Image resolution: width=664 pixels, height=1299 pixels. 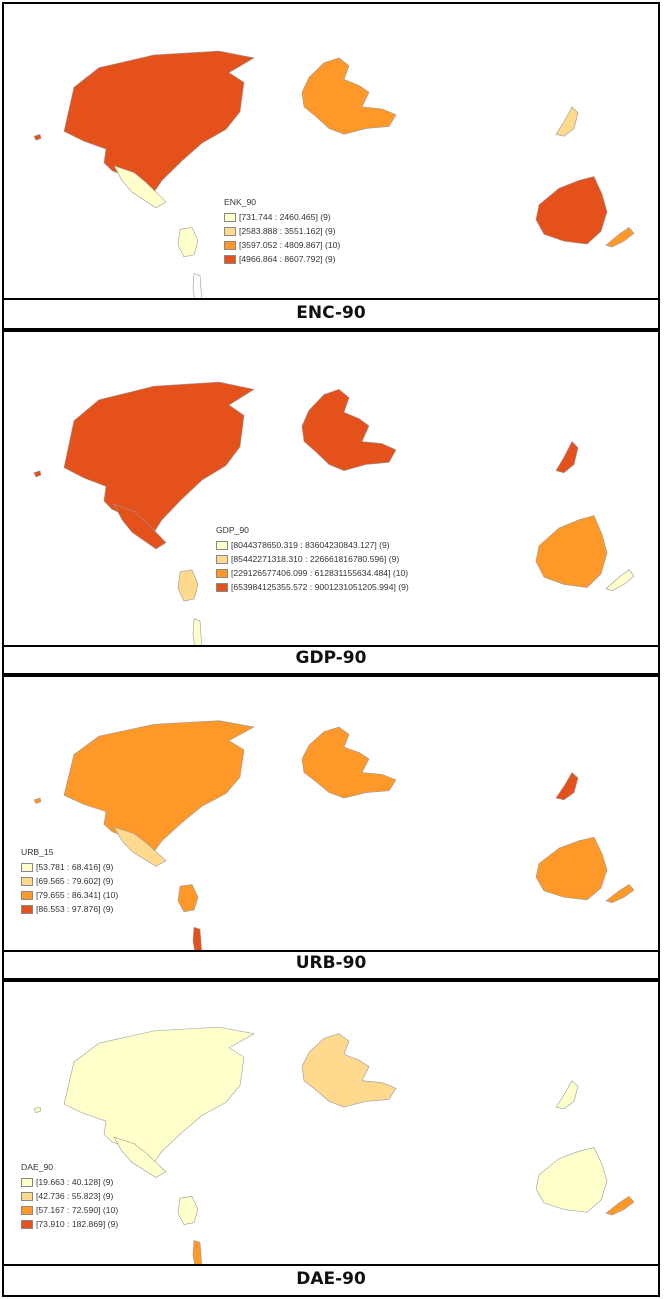 I want to click on legend-class-2: [69.565 : 79.602] (9), so click(x=69, y=881).